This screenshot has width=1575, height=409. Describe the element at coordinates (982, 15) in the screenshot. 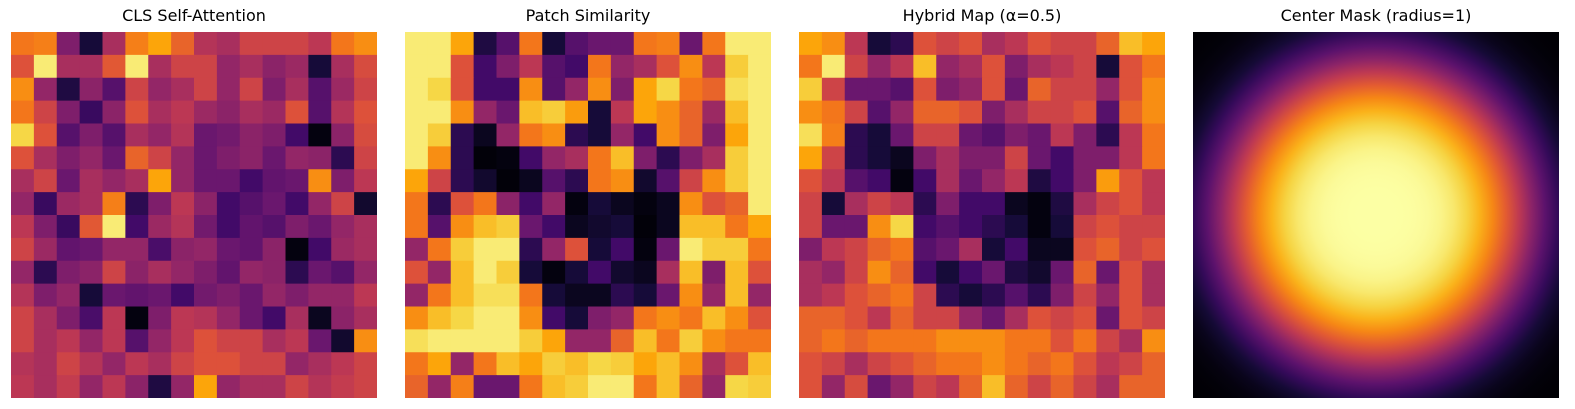

I see `panel-title: Hybrid Map (α=0.5)` at that location.